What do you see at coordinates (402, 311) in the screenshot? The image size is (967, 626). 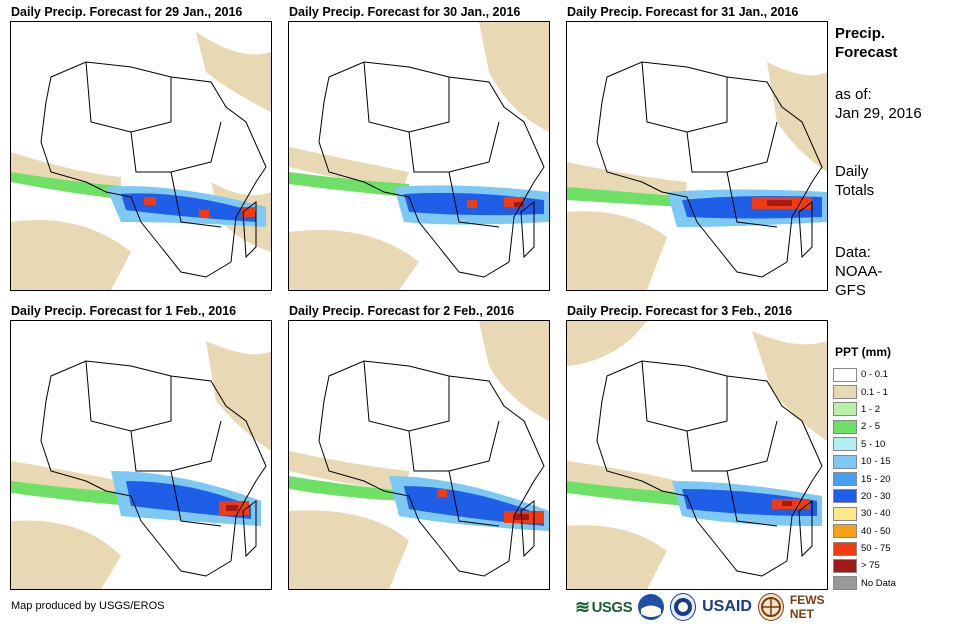 I see `panel-title-5: Daily Precip. Forecast for 2 Feb., 2016` at bounding box center [402, 311].